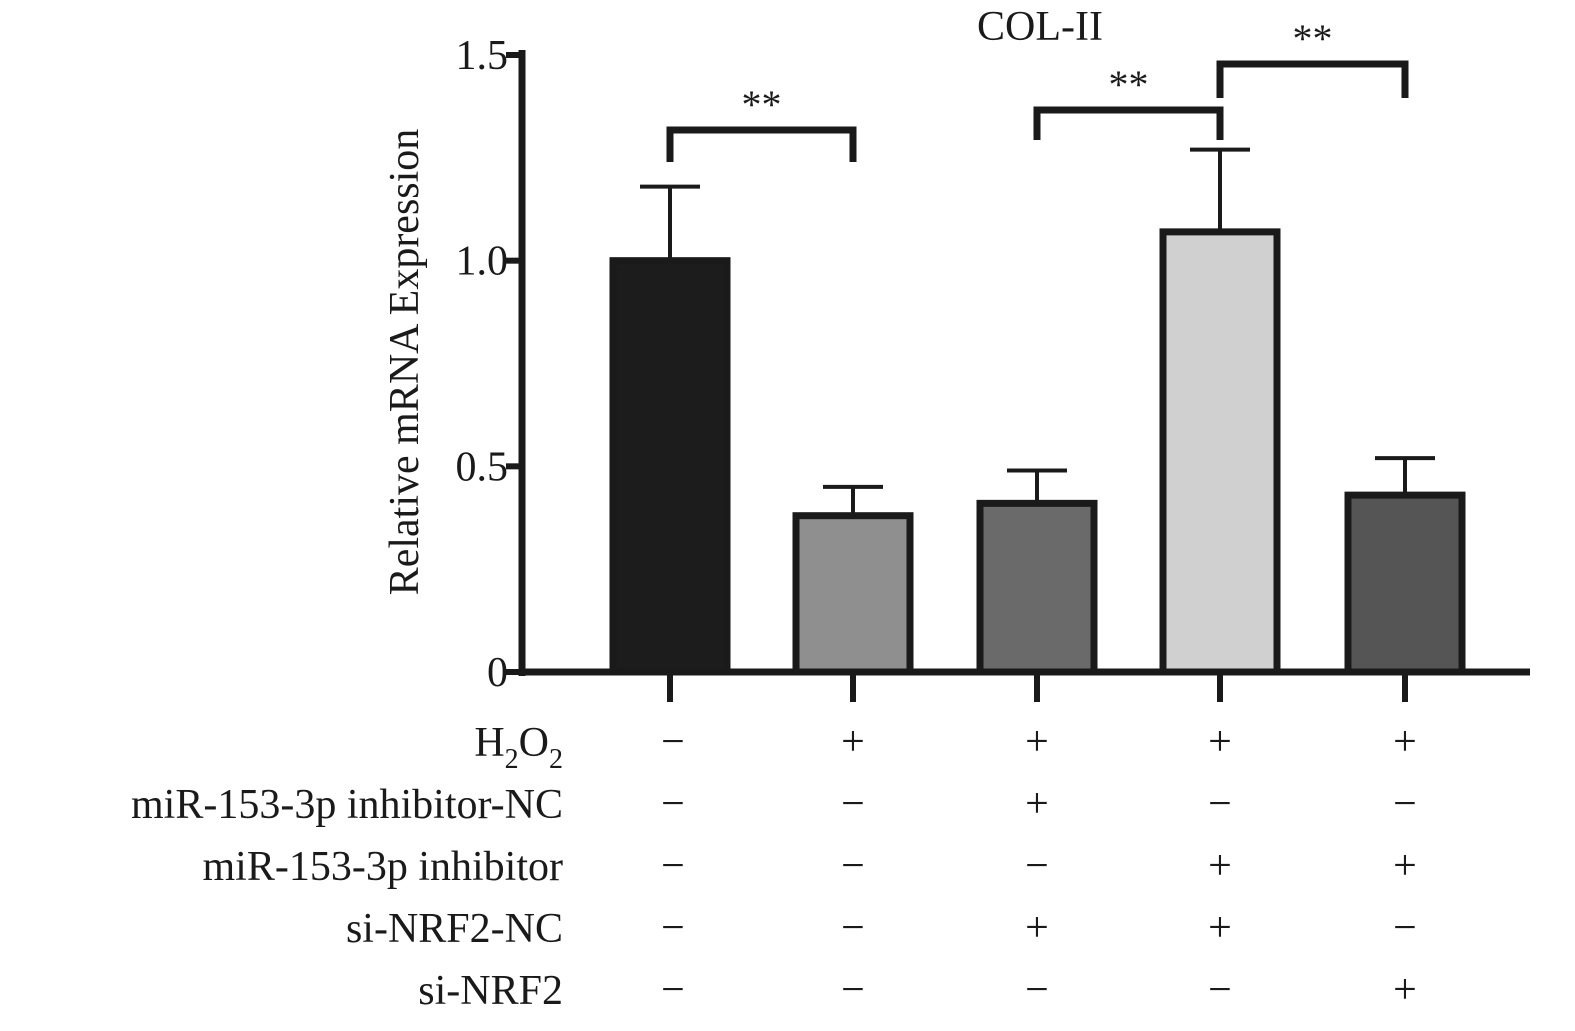  I want to click on treatment-label: si-NRF2, so click(490, 991).